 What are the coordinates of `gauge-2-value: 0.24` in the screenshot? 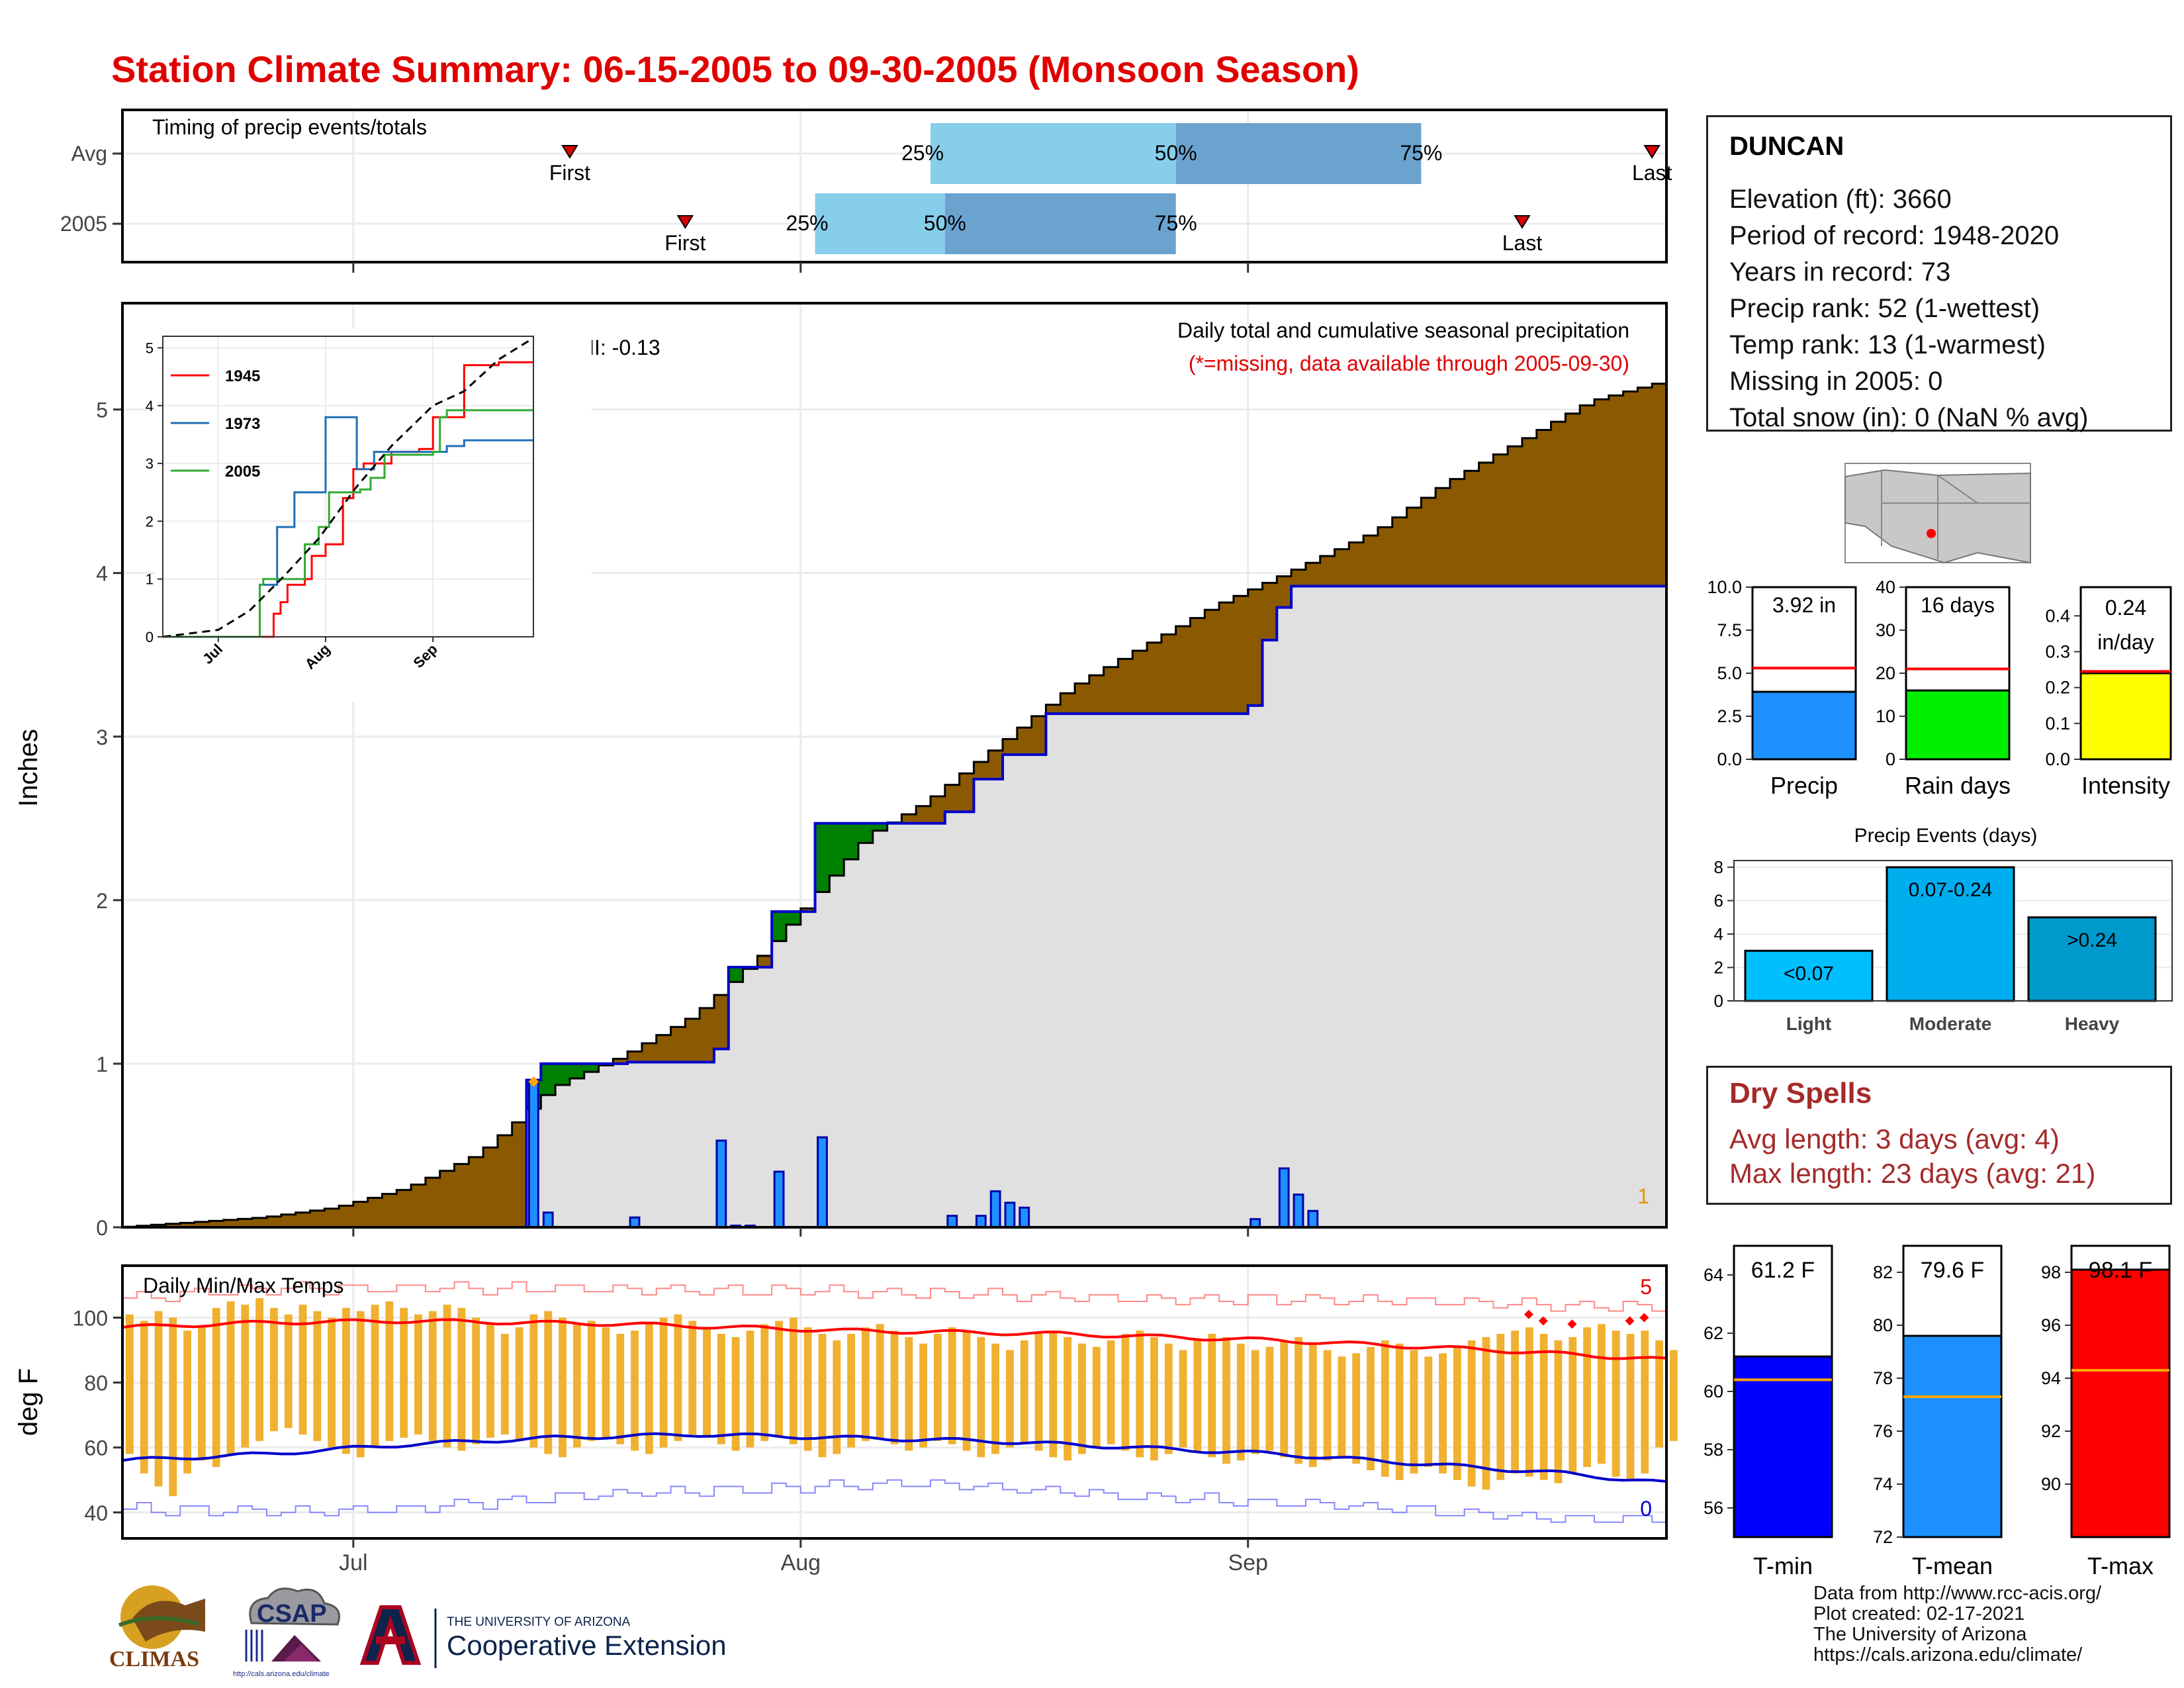 It's located at (2125, 608).